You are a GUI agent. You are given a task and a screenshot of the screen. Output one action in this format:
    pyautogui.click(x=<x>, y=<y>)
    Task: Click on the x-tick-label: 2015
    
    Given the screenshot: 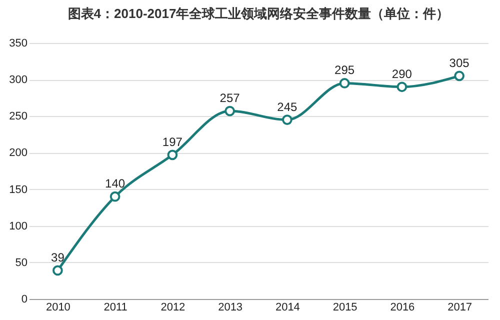 What is the action you would take?
    pyautogui.click(x=345, y=308)
    